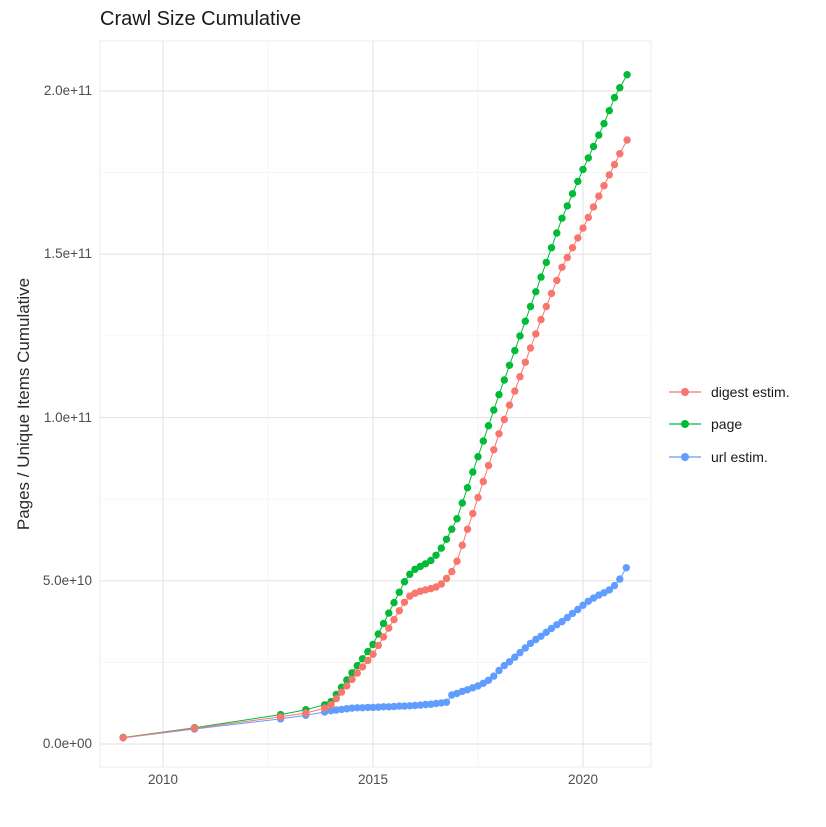  Describe the element at coordinates (67, 580) in the screenshot. I see `y-tick-label-1: 5.0e+10` at that location.